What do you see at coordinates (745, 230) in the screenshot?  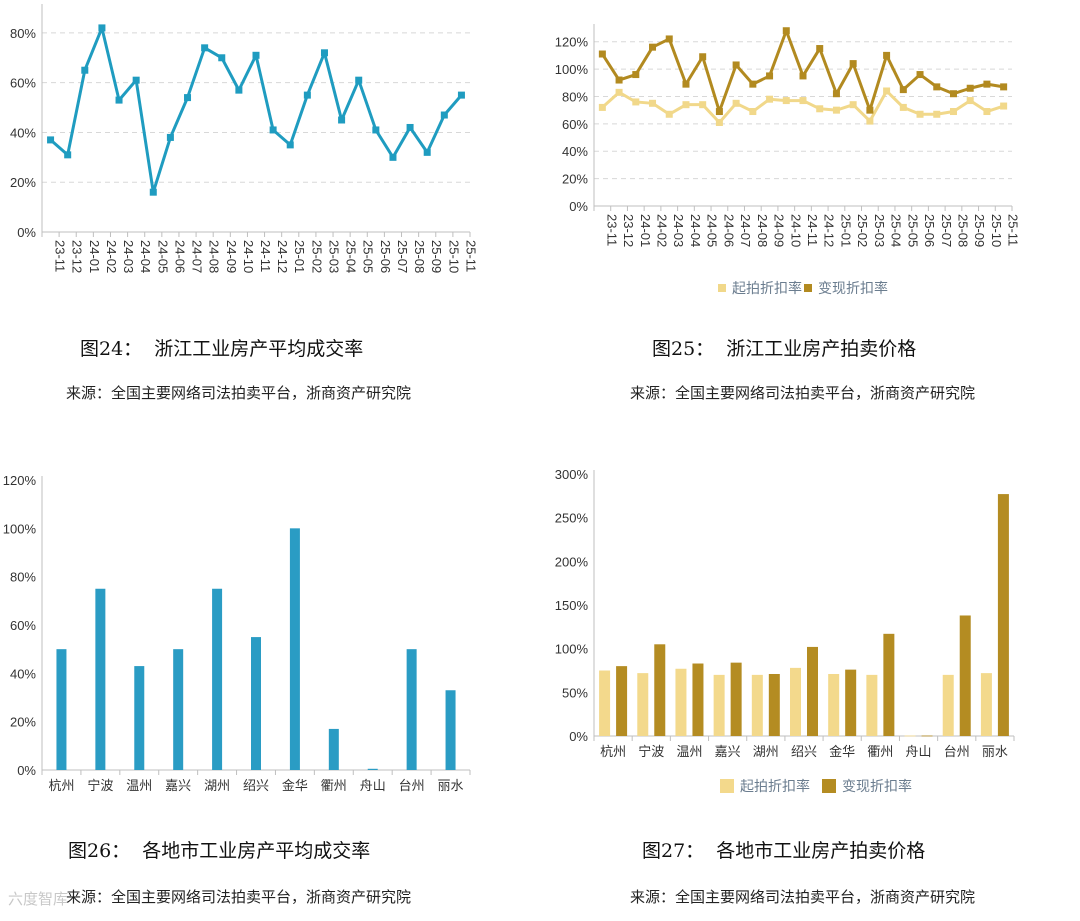 I see `x-tick-label: 24-07` at bounding box center [745, 230].